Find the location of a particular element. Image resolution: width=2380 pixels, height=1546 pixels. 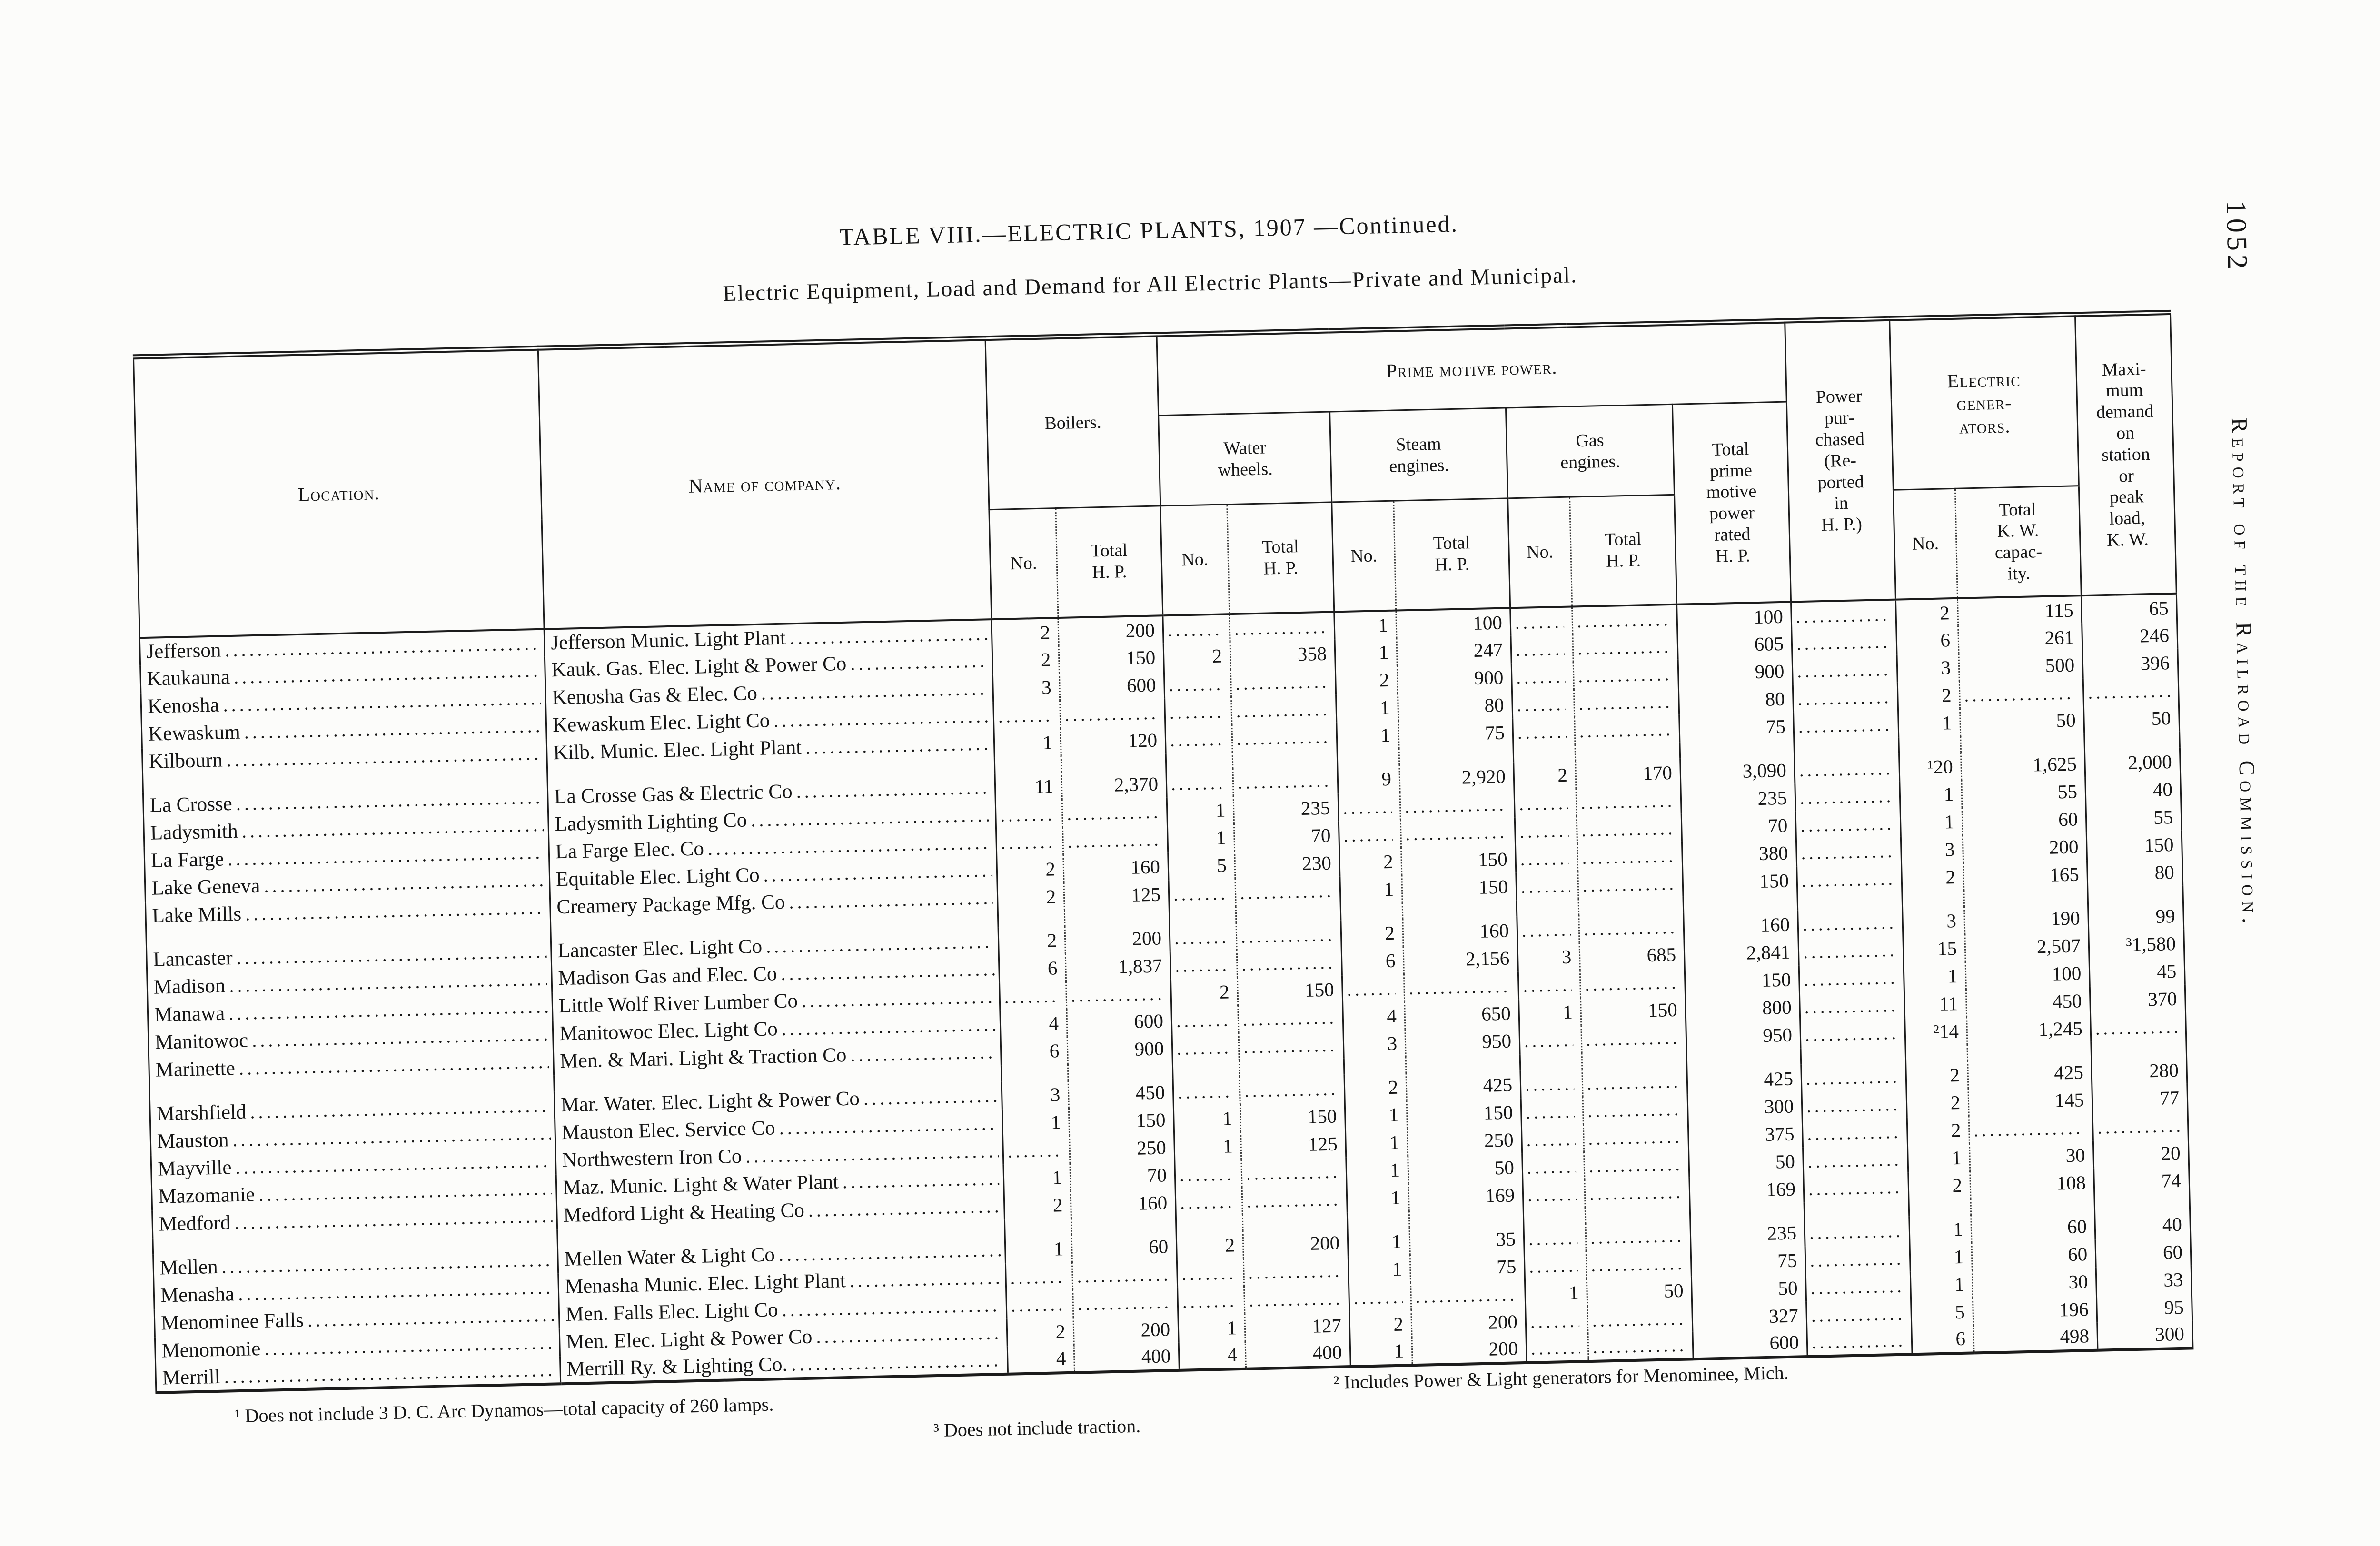

col-header-steam-engines: Steam engines. is located at coordinates (1418, 454).